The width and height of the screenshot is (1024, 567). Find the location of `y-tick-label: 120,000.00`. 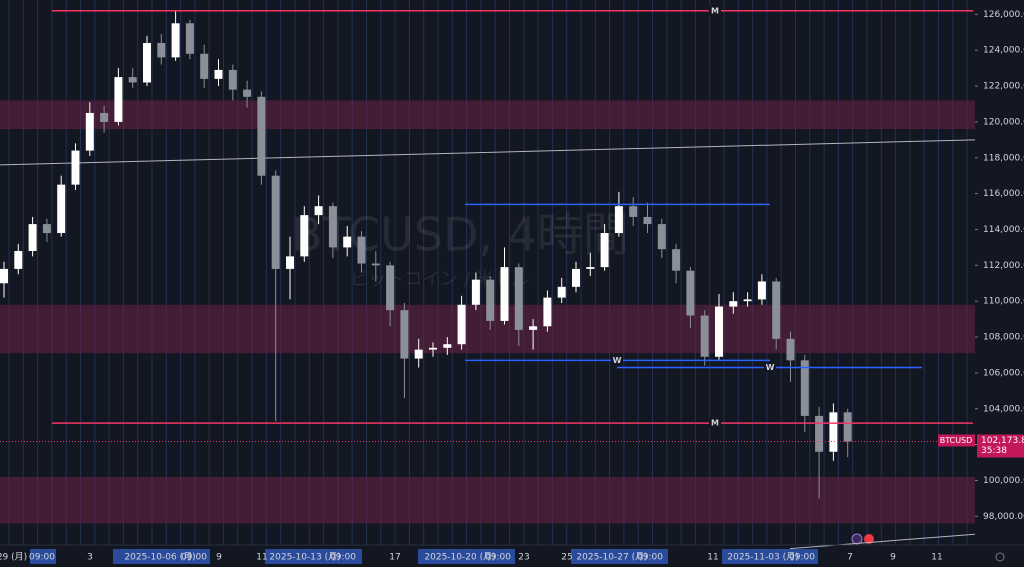

y-tick-label: 120,000.00 is located at coordinates (1003, 122).